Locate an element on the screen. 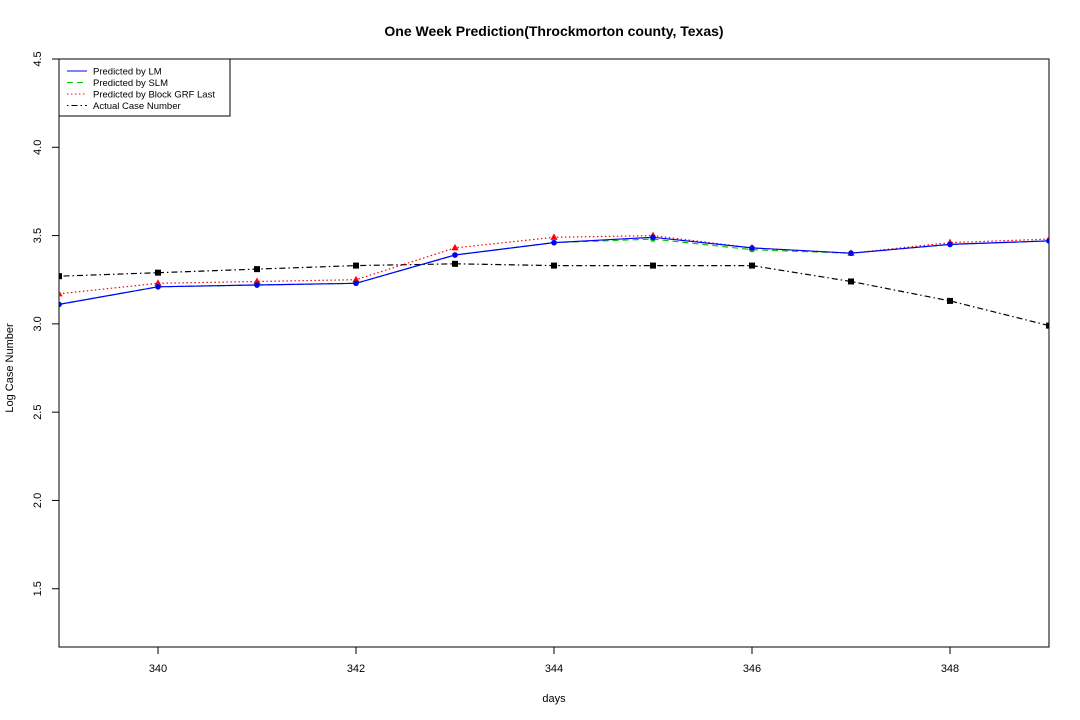  series-group is located at coordinates (554, 280).